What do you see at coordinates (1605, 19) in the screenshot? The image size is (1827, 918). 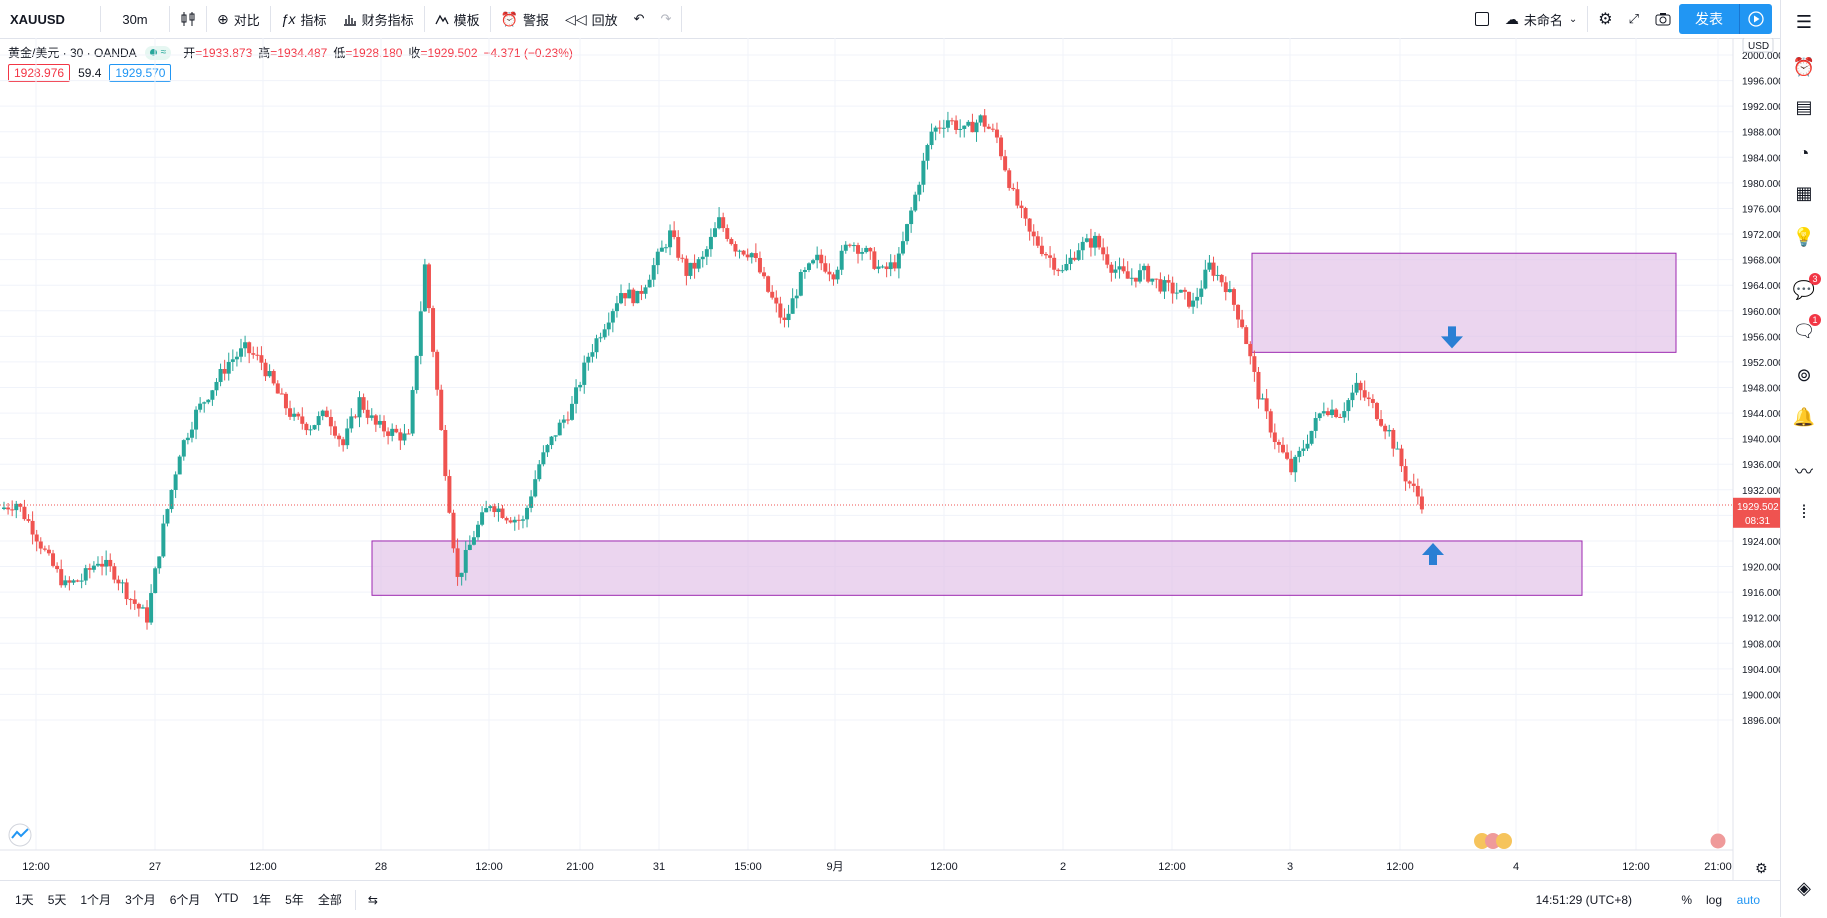 I see `settings-button: ⚙` at bounding box center [1605, 19].